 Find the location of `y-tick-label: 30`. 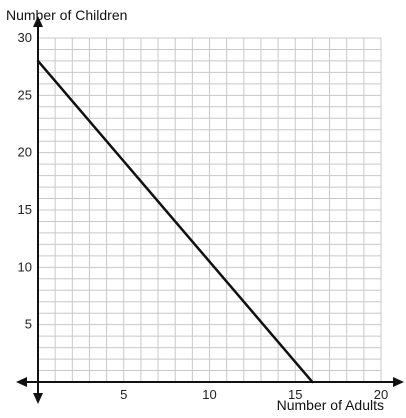

y-tick-label: 30 is located at coordinates (25, 37).